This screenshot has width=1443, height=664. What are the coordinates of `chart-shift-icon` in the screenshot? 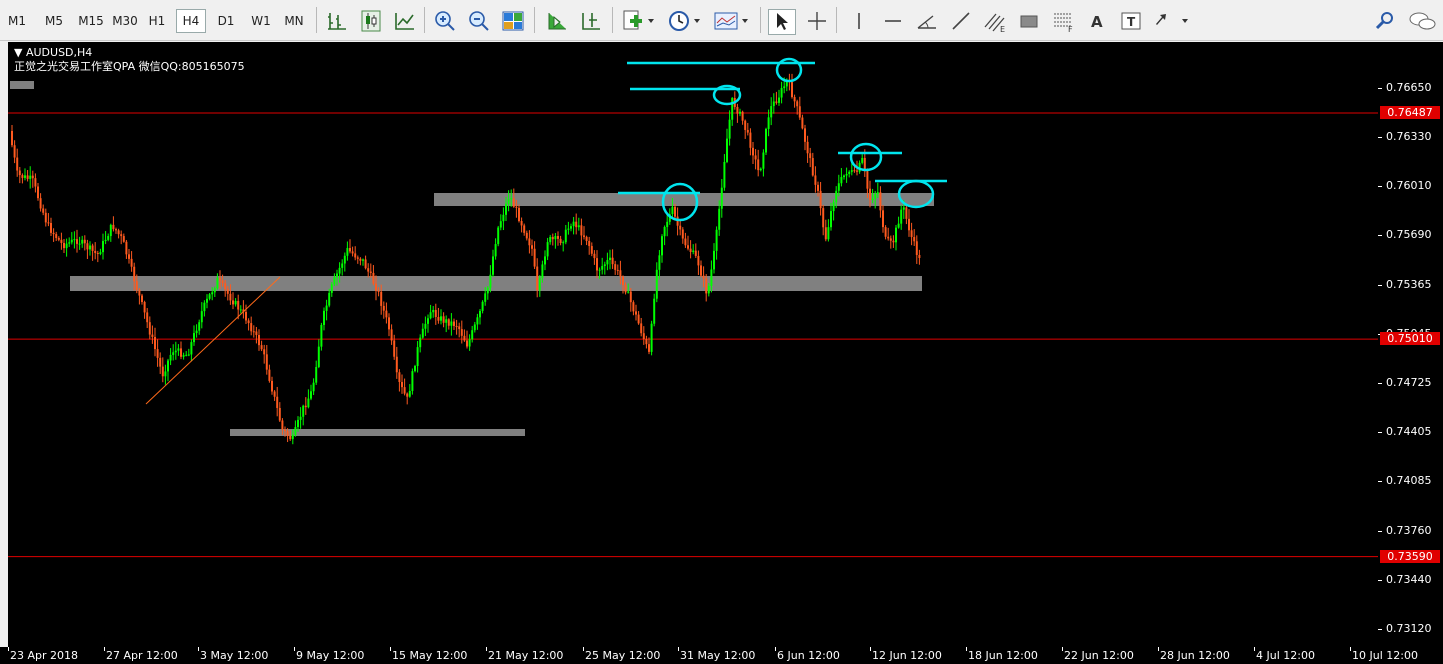 It's located at (591, 21).